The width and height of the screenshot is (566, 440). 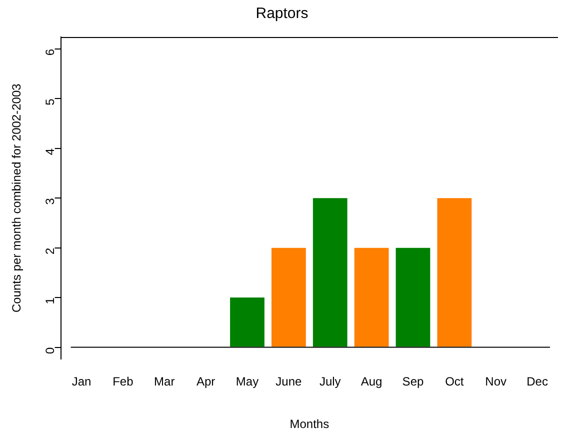 What do you see at coordinates (537, 381) in the screenshot?
I see `x-tick-label: Dec` at bounding box center [537, 381].